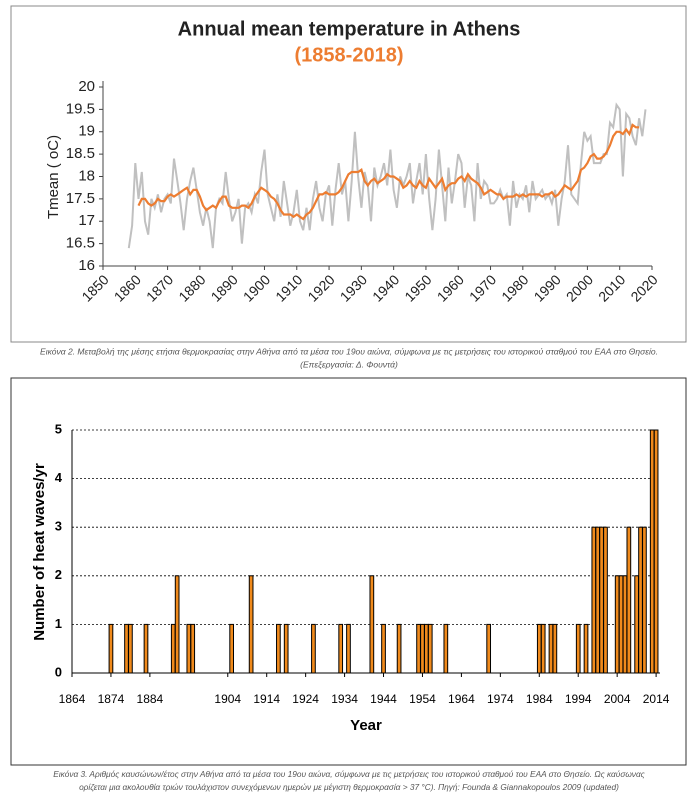 The height and width of the screenshot is (805, 697). I want to click on y-tick-label: 5, so click(58, 428).